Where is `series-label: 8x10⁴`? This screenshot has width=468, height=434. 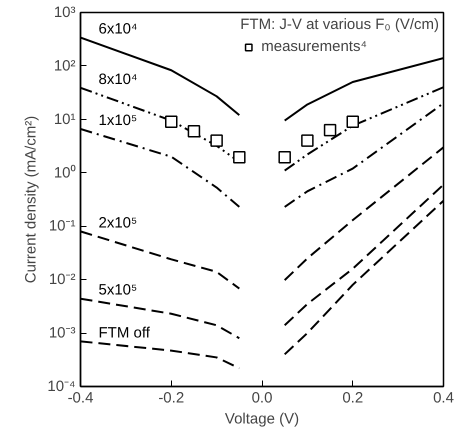
series-label: 8x10⁴ is located at coordinates (118, 79).